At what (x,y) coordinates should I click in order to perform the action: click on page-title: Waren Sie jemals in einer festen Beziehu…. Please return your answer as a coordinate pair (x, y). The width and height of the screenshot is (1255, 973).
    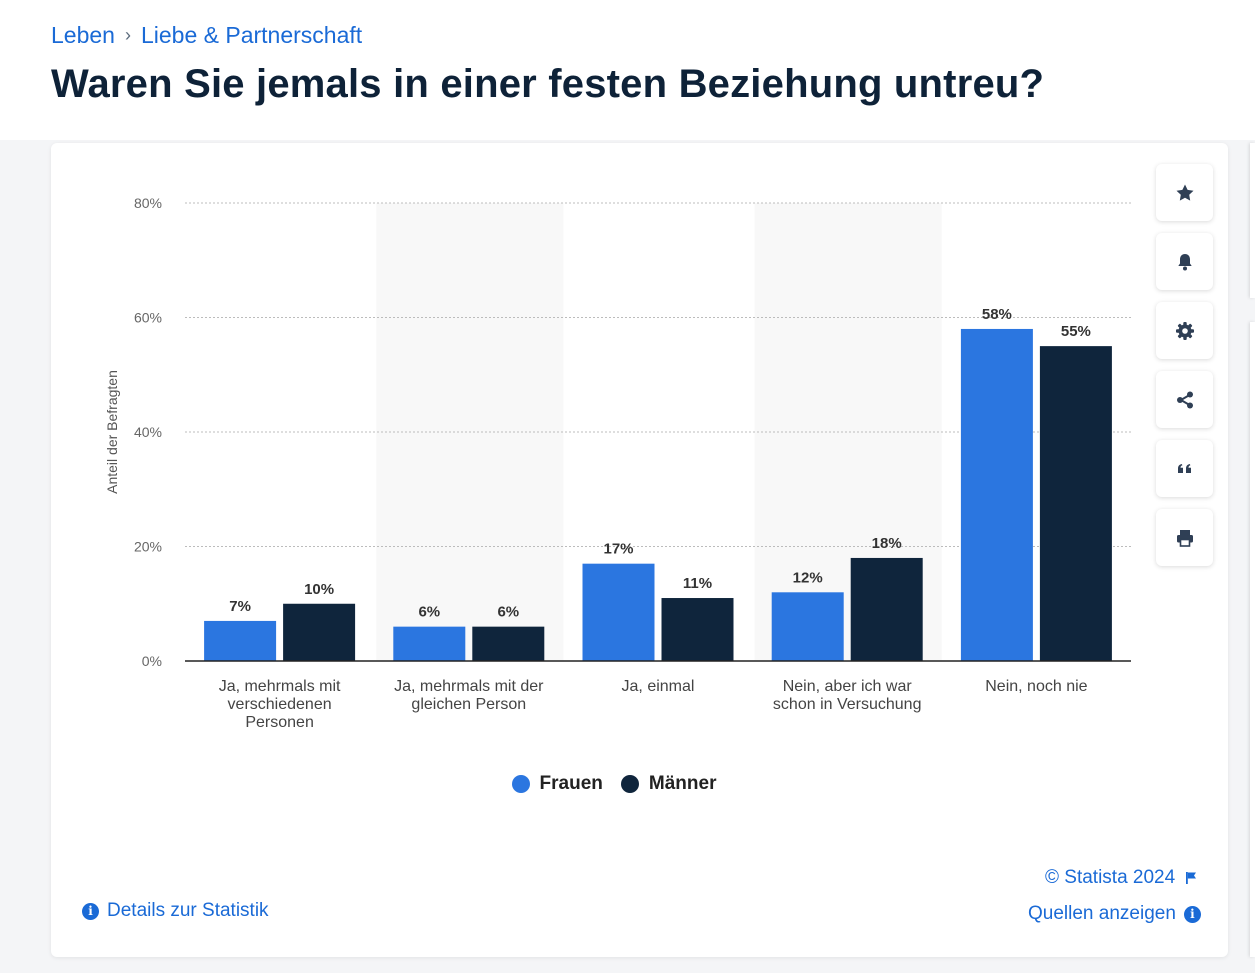
    Looking at the image, I should click on (548, 84).